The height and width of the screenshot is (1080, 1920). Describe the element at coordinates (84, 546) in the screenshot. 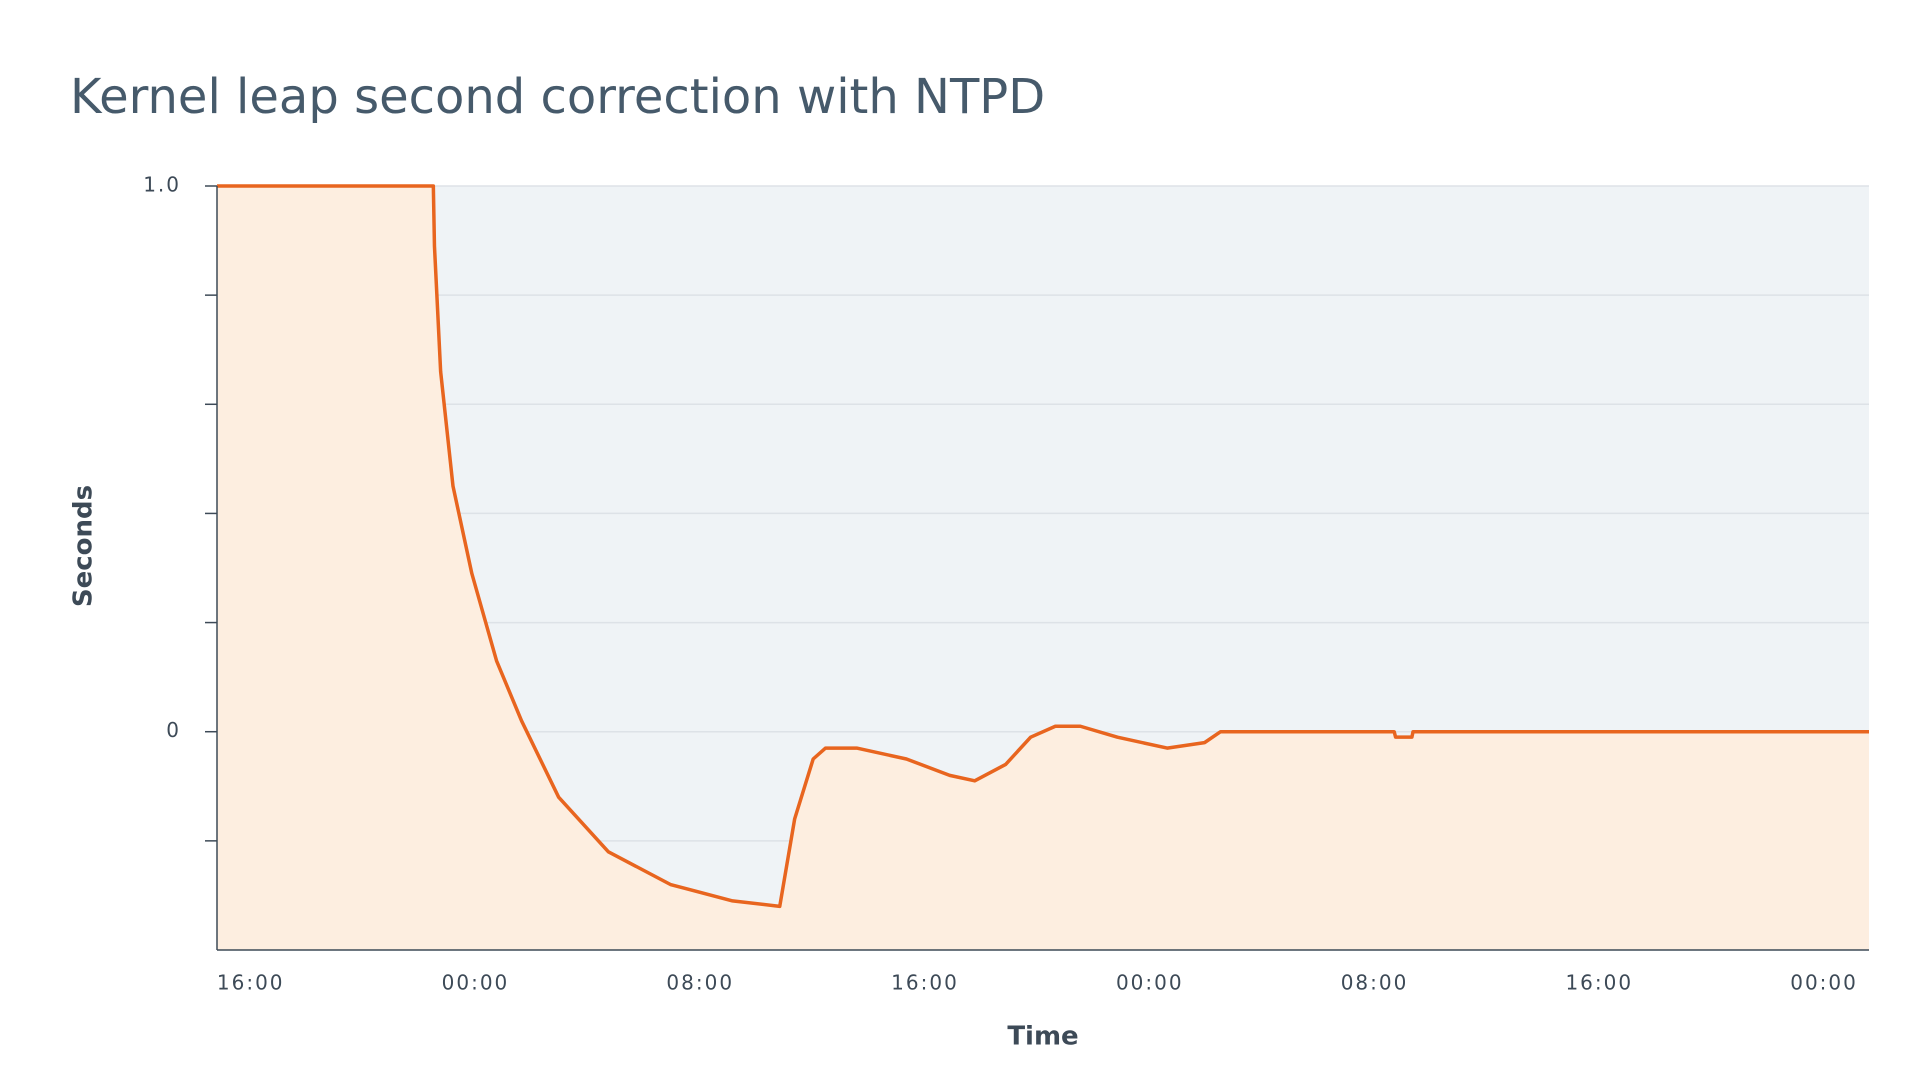

I see `y-axis-label: Seconds` at that location.